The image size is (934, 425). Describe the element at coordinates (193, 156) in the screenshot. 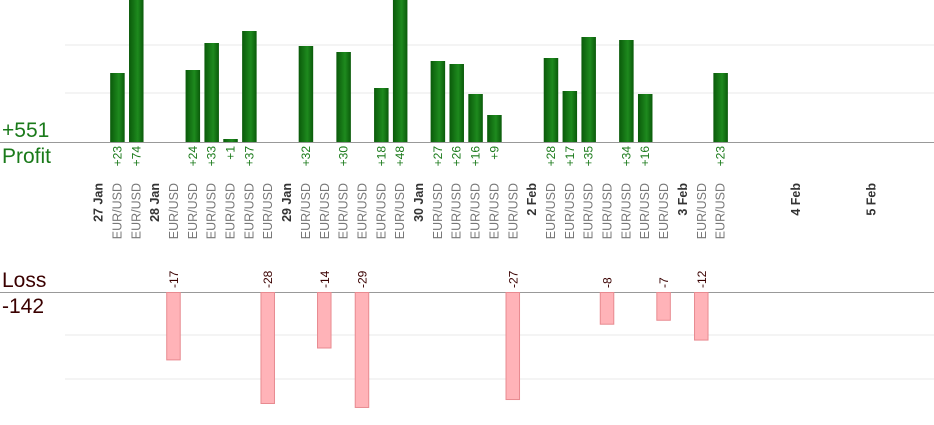

I see `profit-value-label: +24` at that location.